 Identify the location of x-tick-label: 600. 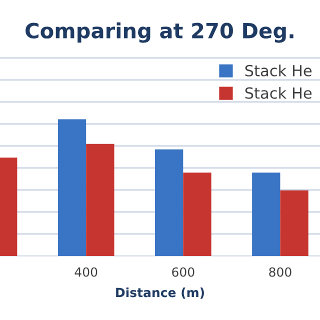
(183, 272).